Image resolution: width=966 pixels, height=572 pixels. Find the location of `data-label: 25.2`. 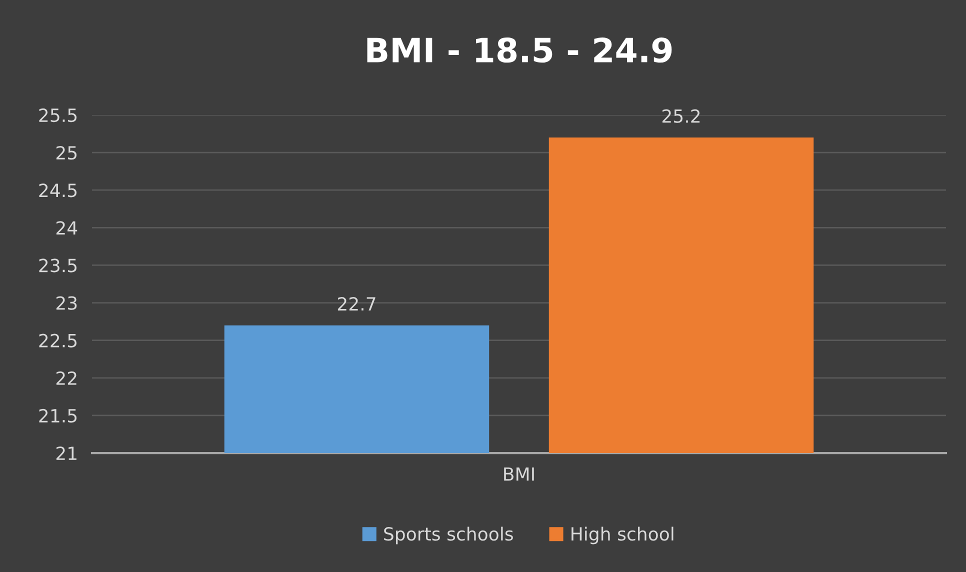

data-label: 25.2 is located at coordinates (681, 116).